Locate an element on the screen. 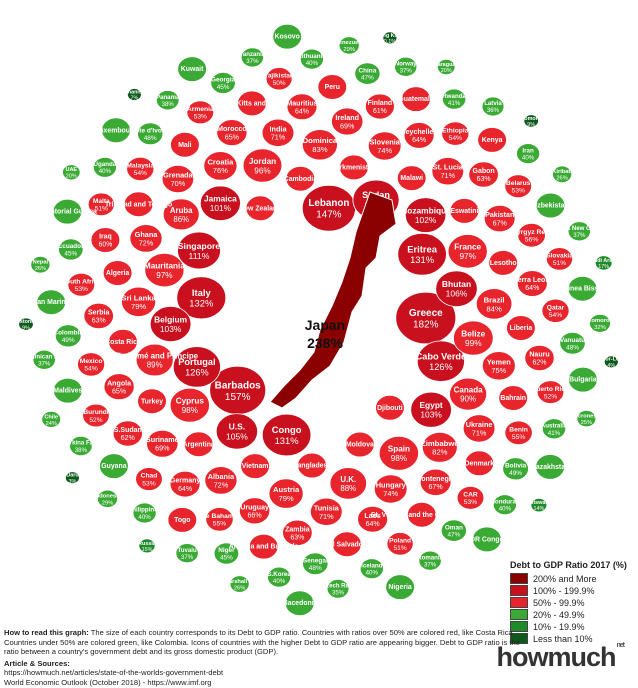 The image size is (638, 688). country-name: Saint Kitts and Nevis is located at coordinates (252, 104).